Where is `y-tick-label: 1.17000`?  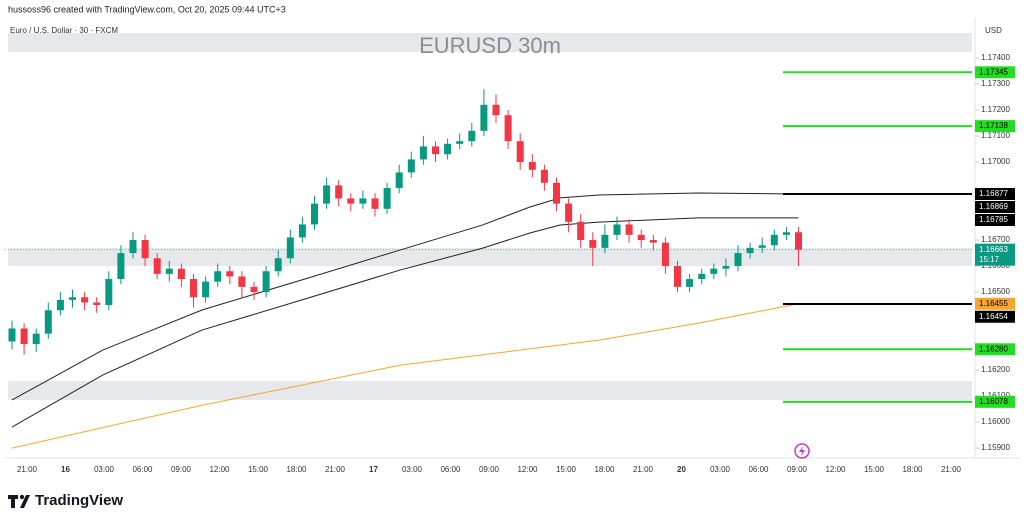 y-tick-label: 1.17000 is located at coordinates (995, 161).